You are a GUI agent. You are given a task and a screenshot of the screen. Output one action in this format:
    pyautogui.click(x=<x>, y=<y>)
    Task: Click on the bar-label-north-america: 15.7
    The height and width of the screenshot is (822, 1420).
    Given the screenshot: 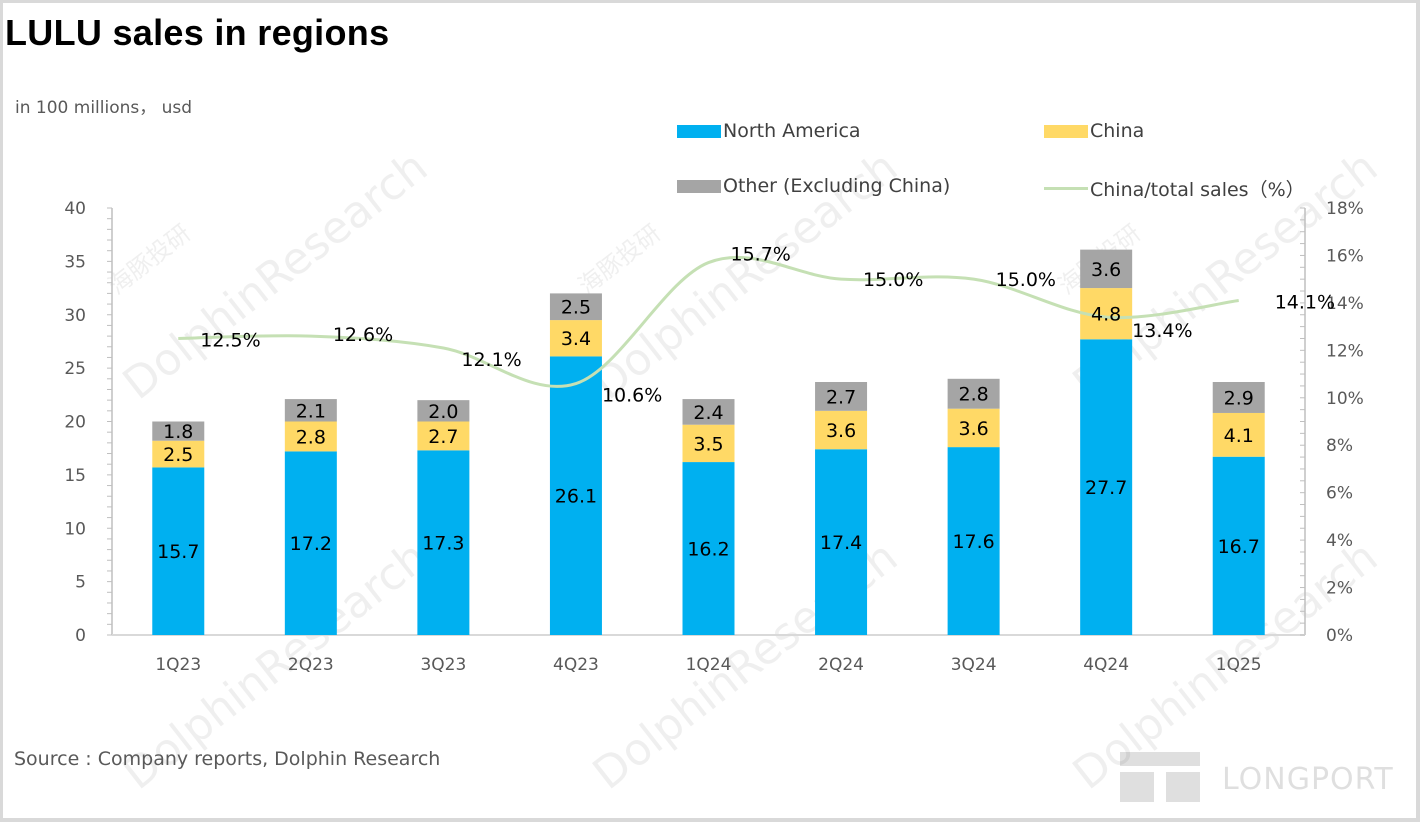 What is the action you would take?
    pyautogui.click(x=178, y=552)
    